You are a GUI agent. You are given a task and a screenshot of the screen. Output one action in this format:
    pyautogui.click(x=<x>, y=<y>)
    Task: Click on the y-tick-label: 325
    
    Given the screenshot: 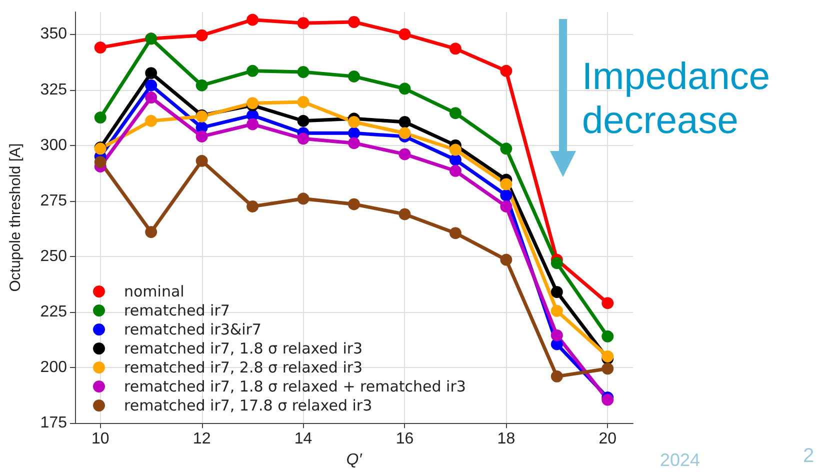 What is the action you would take?
    pyautogui.click(x=54, y=89)
    